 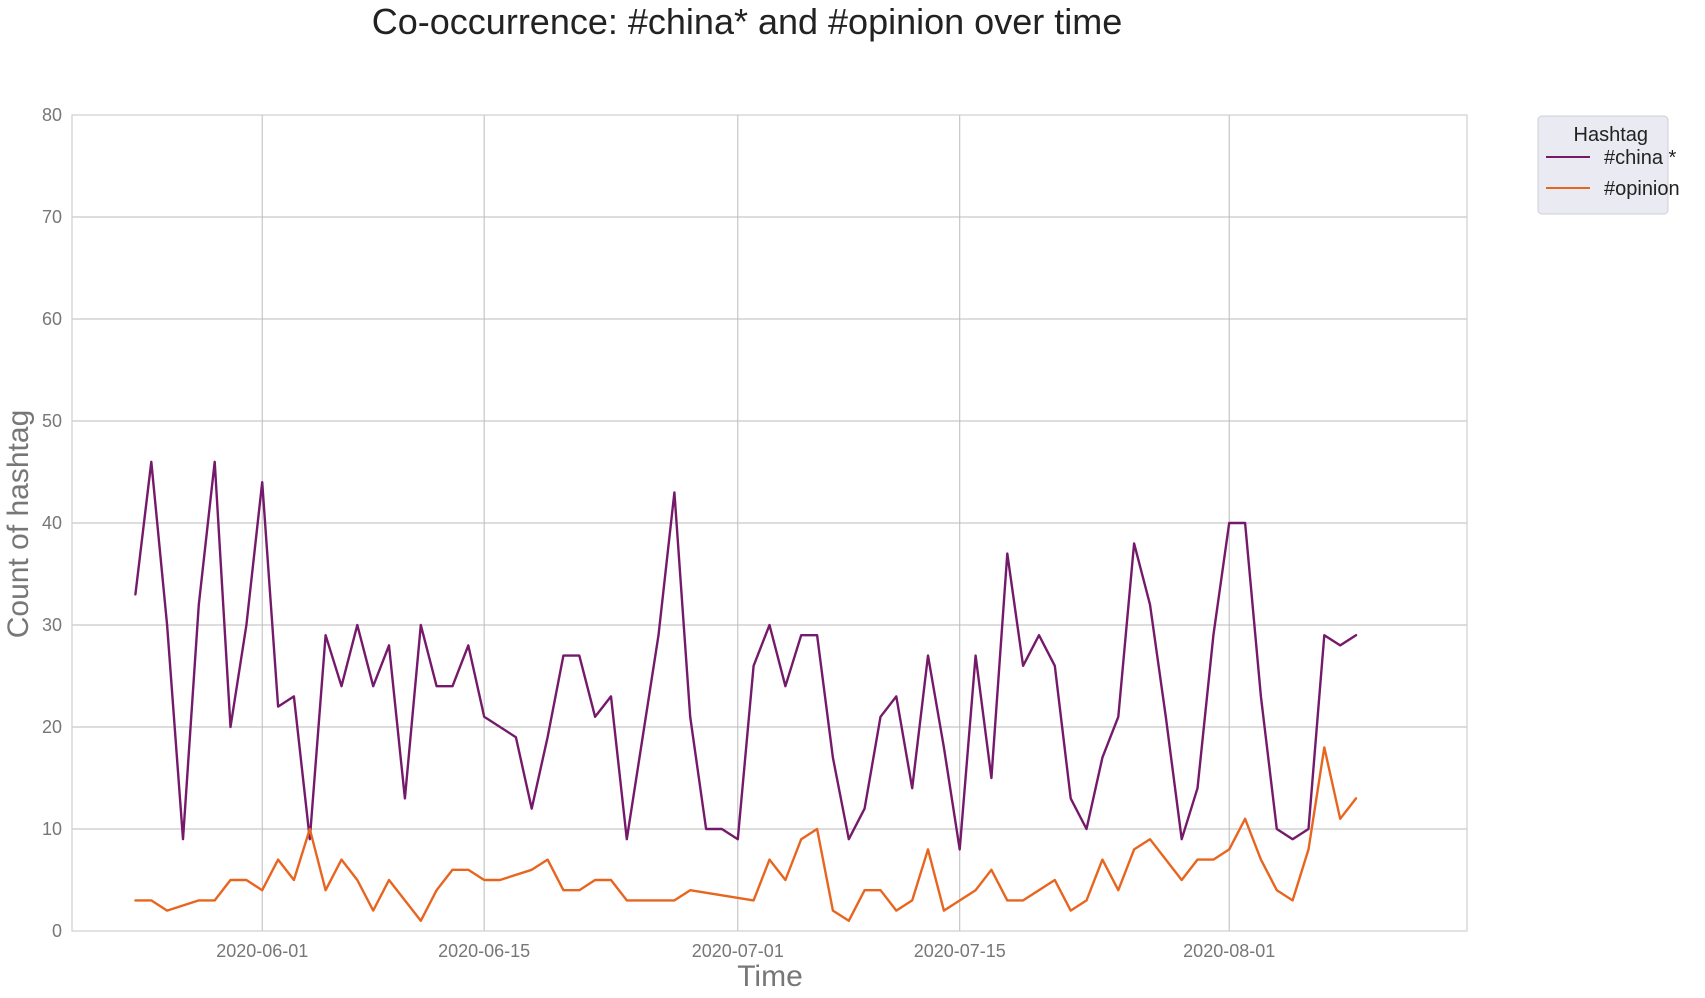 What do you see at coordinates (1640, 158) in the screenshot?
I see `legend-entry-label: #china *` at bounding box center [1640, 158].